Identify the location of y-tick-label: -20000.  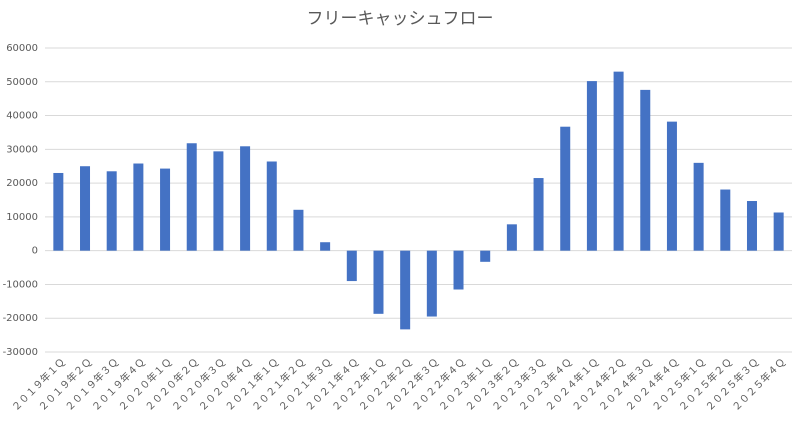
(20, 318).